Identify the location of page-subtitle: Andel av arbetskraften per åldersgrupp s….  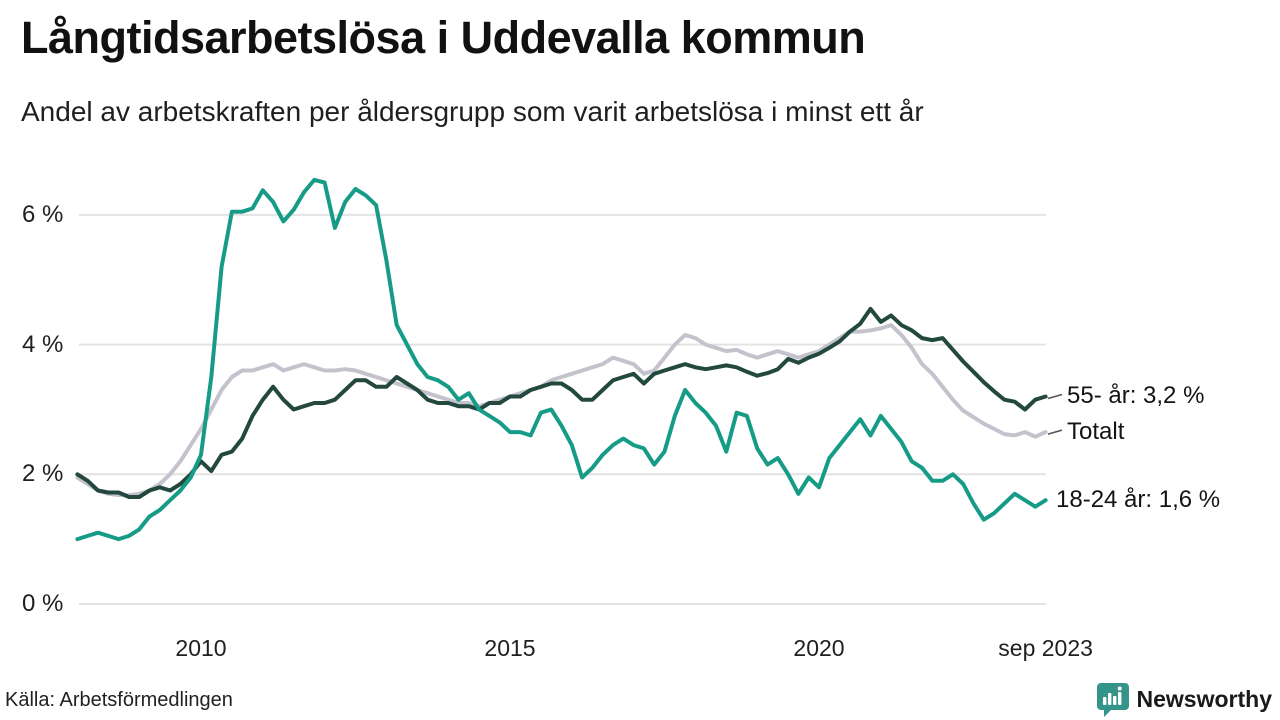
(472, 111).